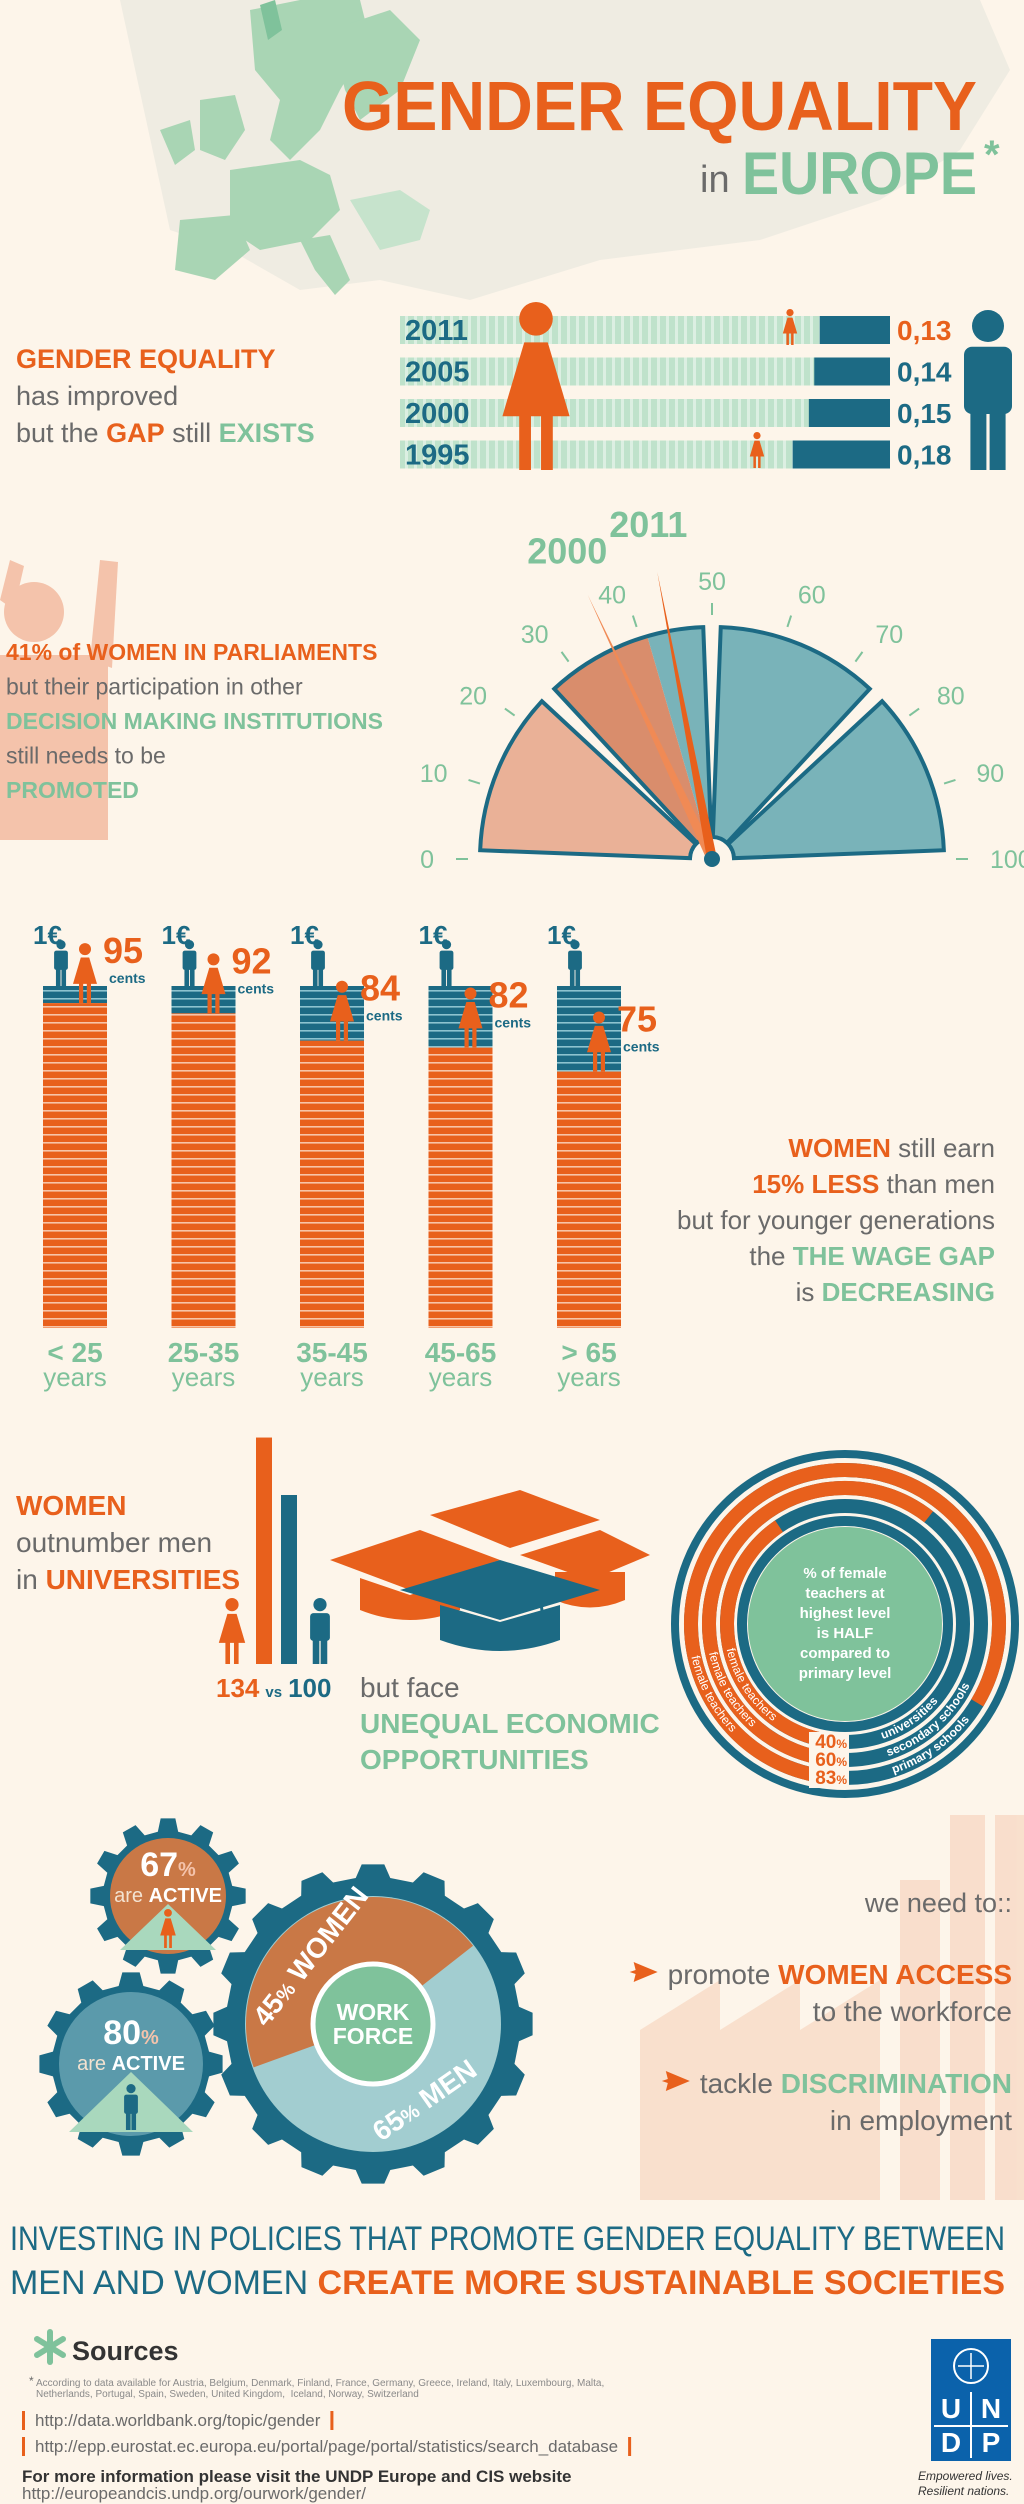  What do you see at coordinates (951, 2408) in the screenshot?
I see `logo-letter: U` at bounding box center [951, 2408].